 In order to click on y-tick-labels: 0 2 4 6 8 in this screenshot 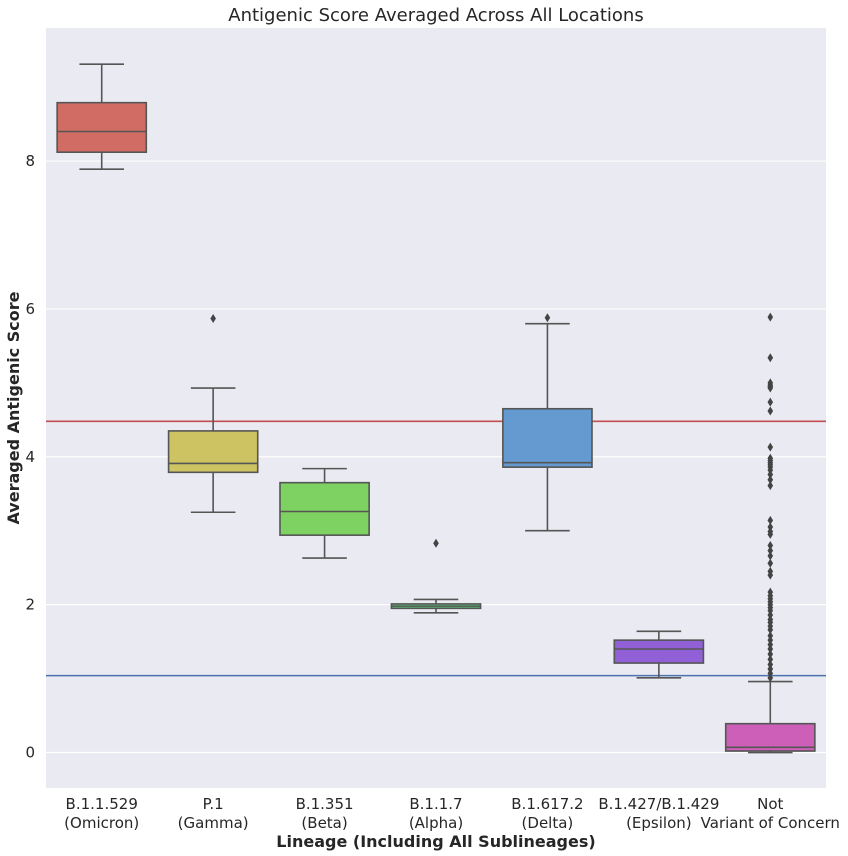, I will do `click(30, 456)`.